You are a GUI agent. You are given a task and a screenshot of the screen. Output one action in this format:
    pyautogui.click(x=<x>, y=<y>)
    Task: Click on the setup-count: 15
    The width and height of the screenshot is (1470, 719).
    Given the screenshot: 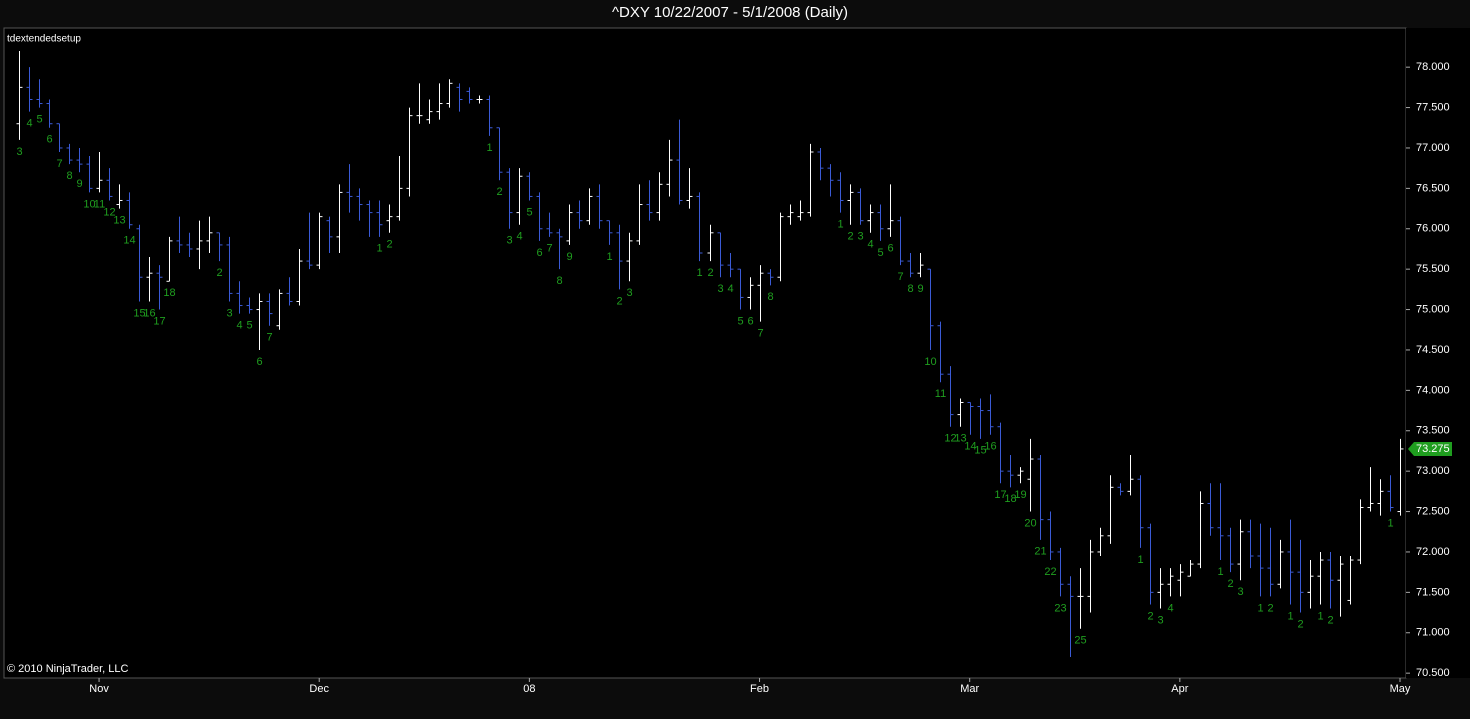 What is the action you would take?
    pyautogui.click(x=980, y=451)
    